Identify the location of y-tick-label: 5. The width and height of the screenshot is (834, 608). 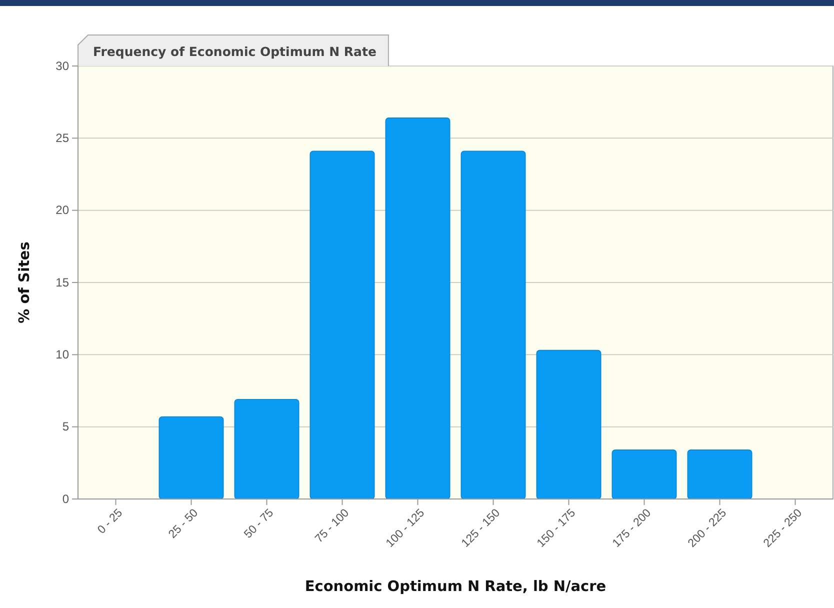
(66, 427).